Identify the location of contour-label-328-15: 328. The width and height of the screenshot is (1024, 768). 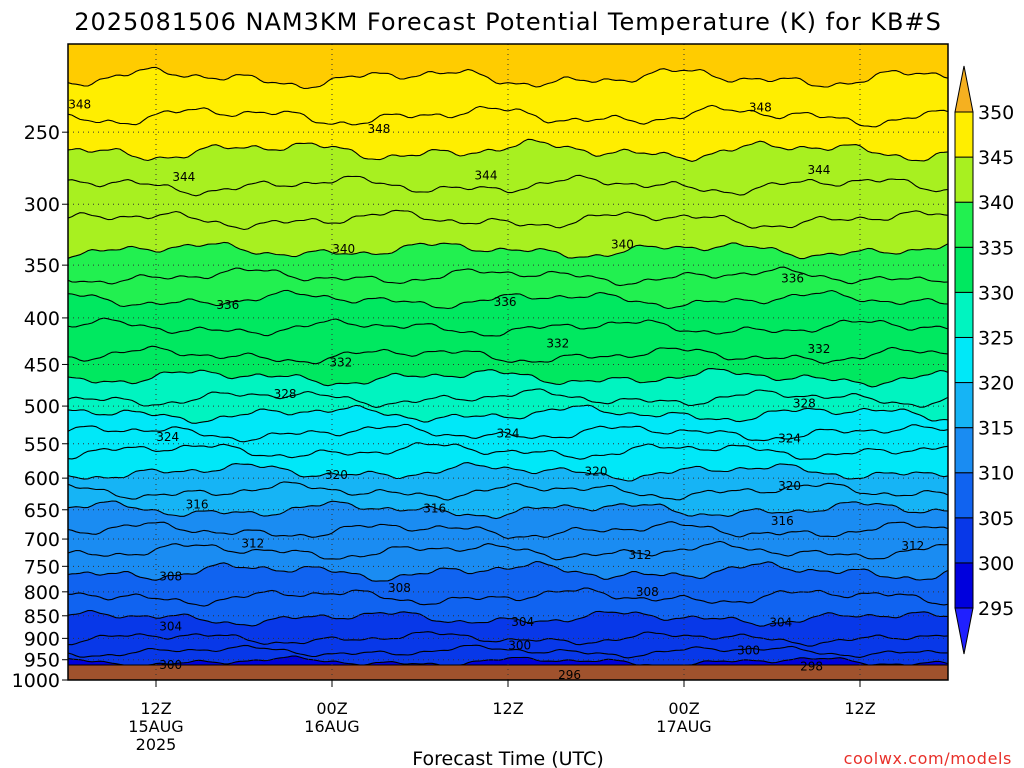
(804, 404).